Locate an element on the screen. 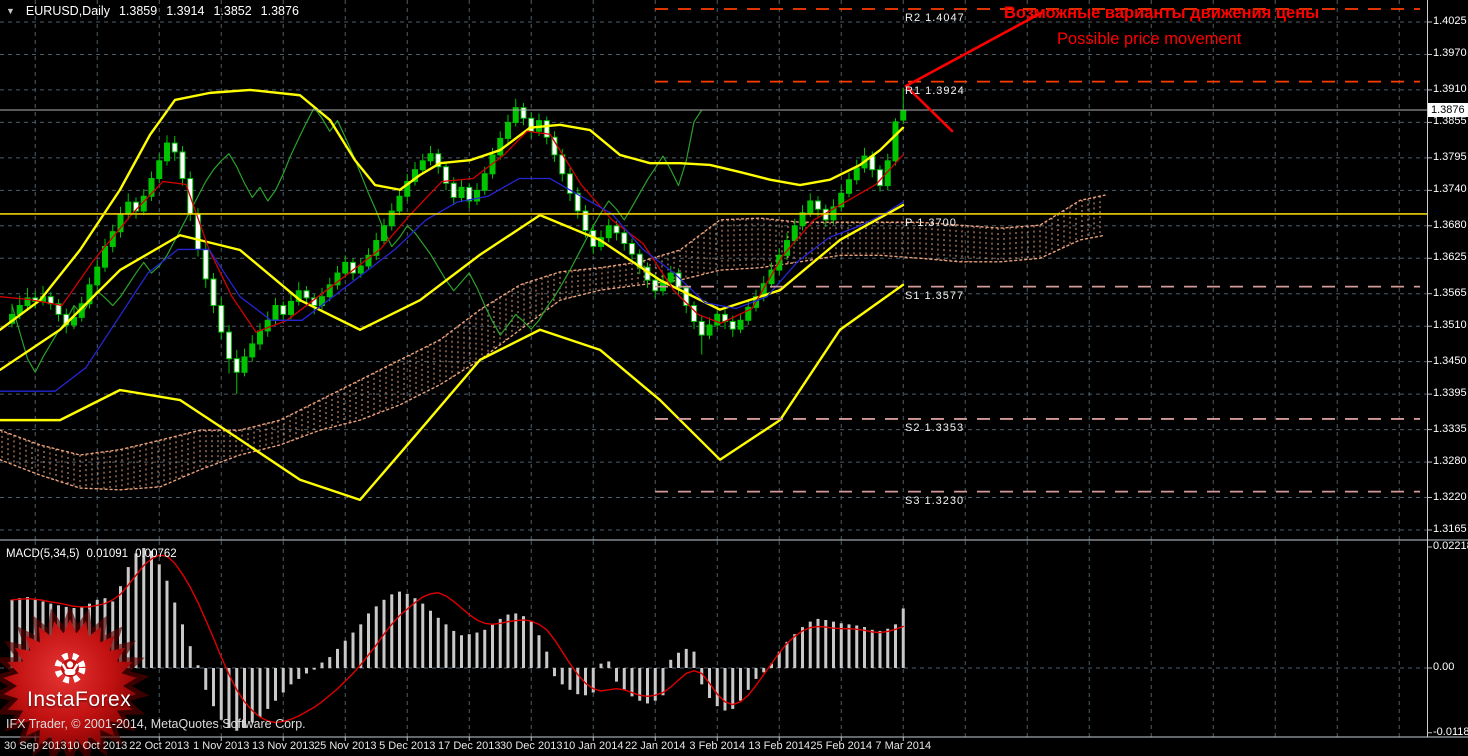  macd-signal-line is located at coordinates (457, 639).